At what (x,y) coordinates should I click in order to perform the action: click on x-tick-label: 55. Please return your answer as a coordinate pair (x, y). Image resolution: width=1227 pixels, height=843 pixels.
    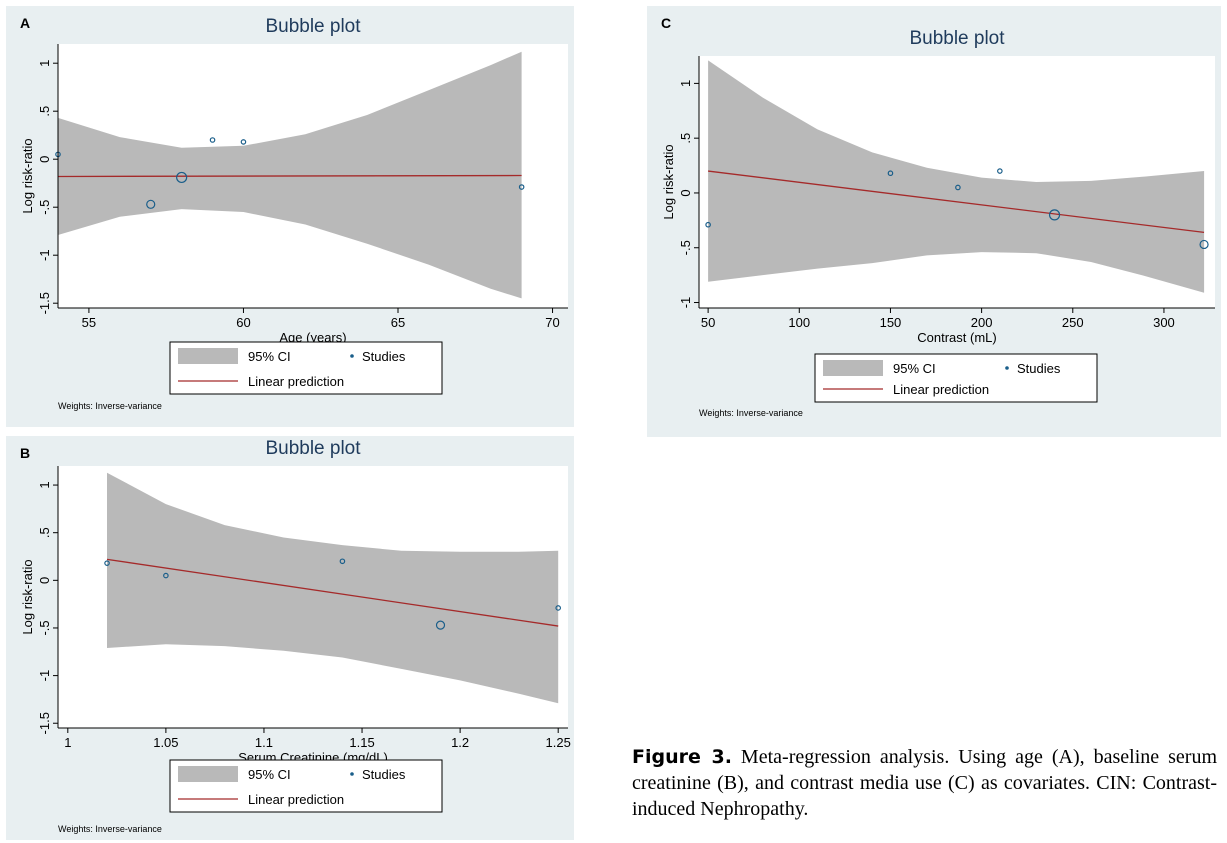
    Looking at the image, I should click on (89, 322).